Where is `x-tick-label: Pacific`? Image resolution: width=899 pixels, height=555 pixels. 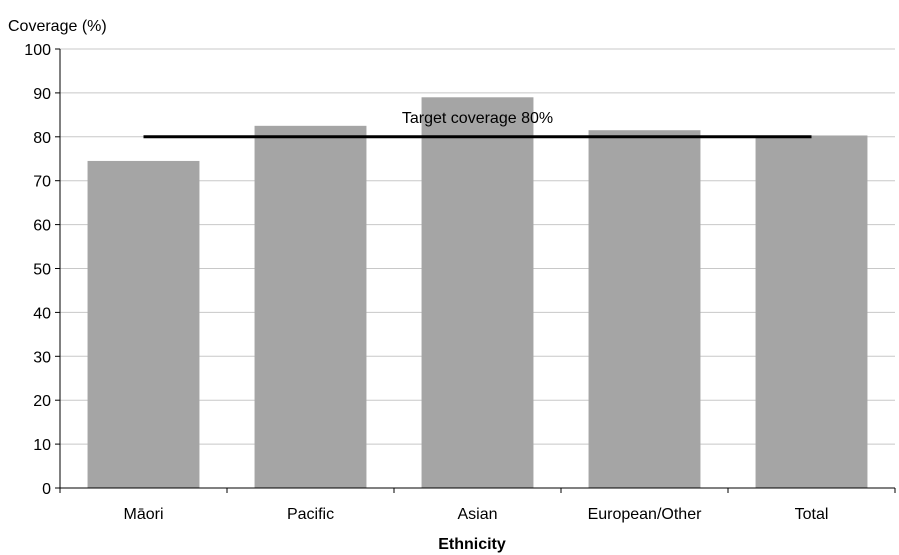
x-tick-label: Pacific is located at coordinates (310, 514).